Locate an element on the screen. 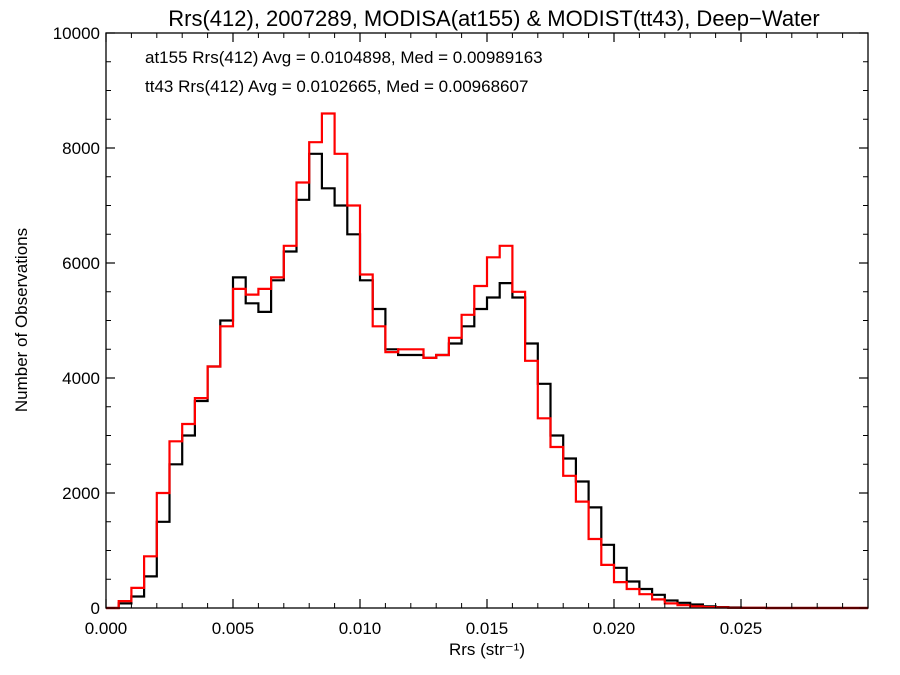 This screenshot has height=675, width=900. x-tick-label: 0.015 is located at coordinates (487, 628).